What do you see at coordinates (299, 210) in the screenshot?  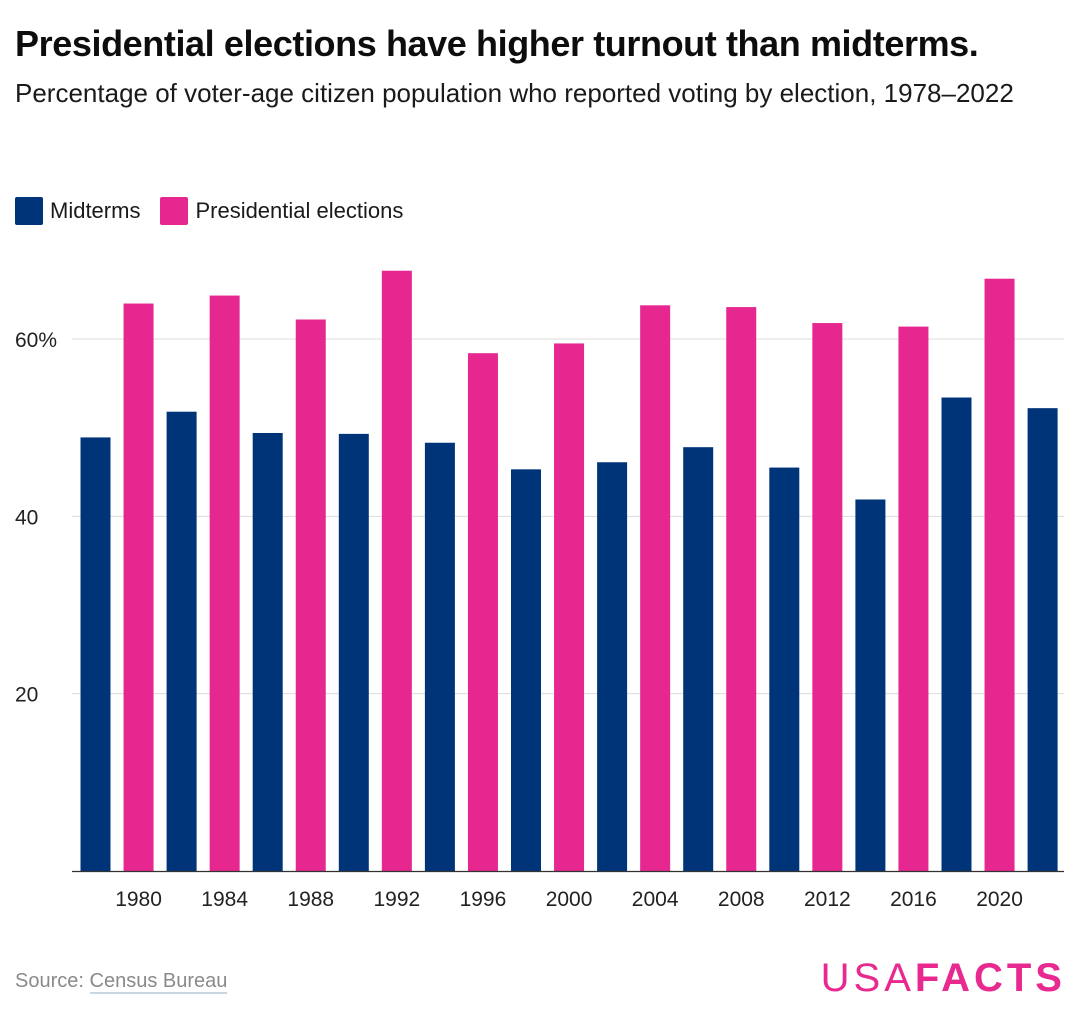 I see `legend-label-presidential: Presidential elections` at bounding box center [299, 210].